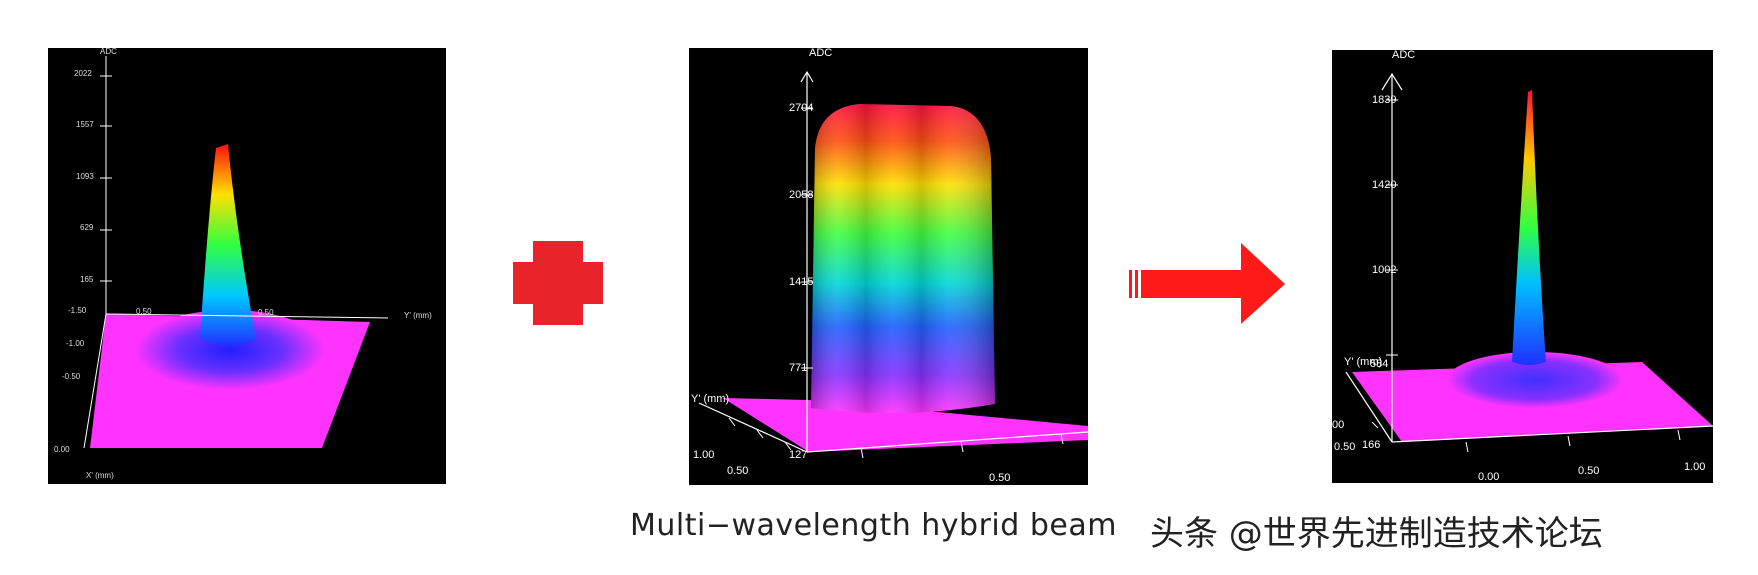  What do you see at coordinates (71, 376) in the screenshot?
I see `y-tick: -0.50` at bounding box center [71, 376].